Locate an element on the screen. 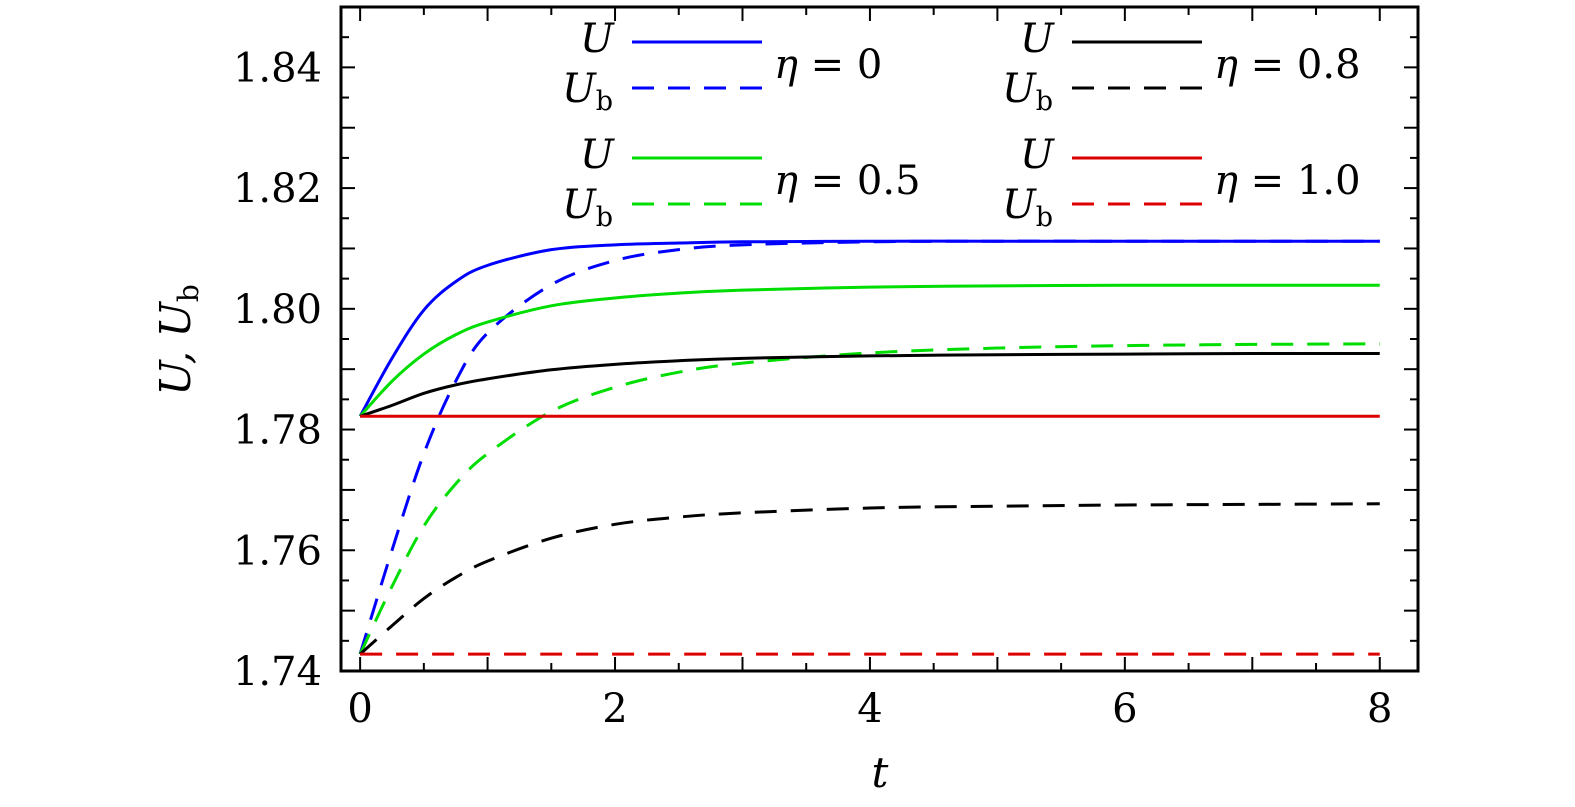 This screenshot has height=807, width=1575. legend-eta-label: η = 1.0 is located at coordinates (1287, 181).